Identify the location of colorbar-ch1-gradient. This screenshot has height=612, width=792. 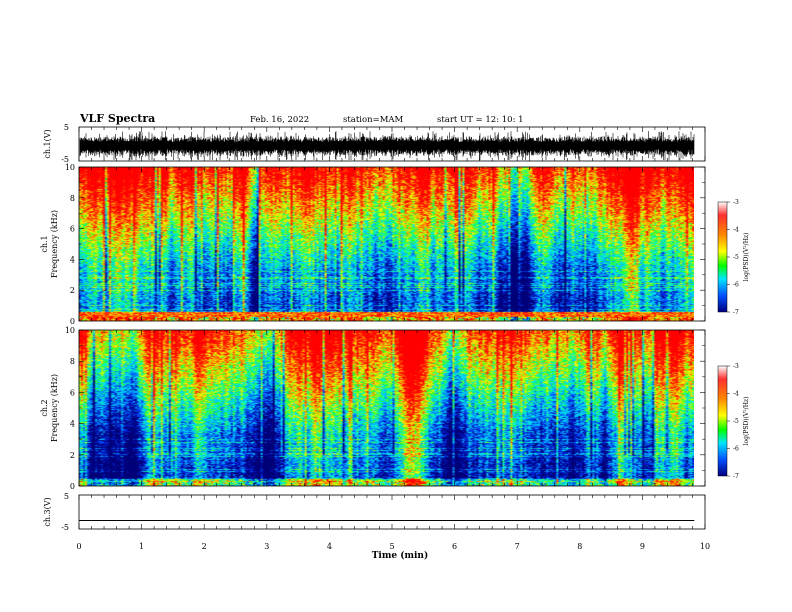
(722, 257).